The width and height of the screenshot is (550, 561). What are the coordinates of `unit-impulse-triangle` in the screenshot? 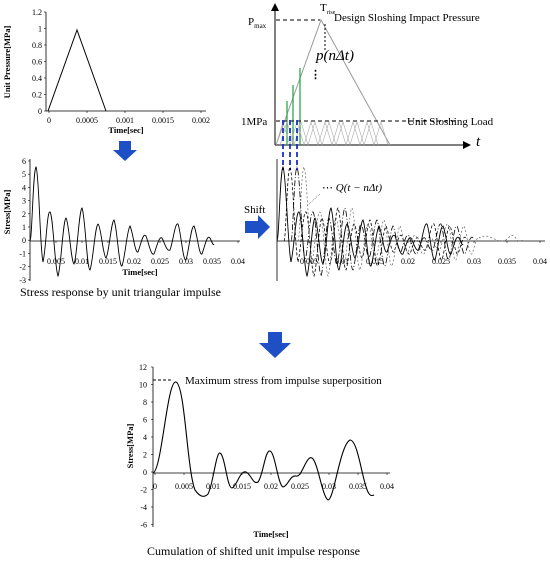 It's located at (77, 70).